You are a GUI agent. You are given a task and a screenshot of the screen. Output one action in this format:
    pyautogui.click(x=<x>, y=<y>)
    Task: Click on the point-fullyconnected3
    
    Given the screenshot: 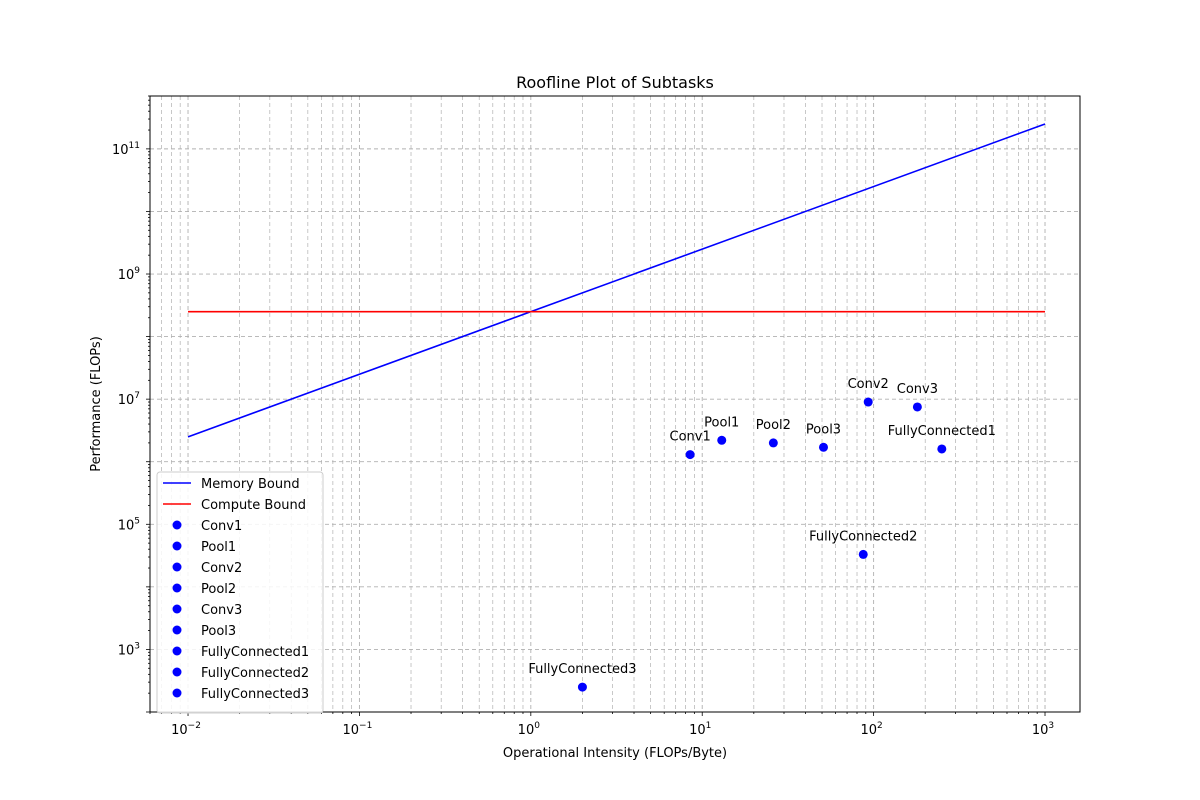 What is the action you would take?
    pyautogui.click(x=582, y=687)
    